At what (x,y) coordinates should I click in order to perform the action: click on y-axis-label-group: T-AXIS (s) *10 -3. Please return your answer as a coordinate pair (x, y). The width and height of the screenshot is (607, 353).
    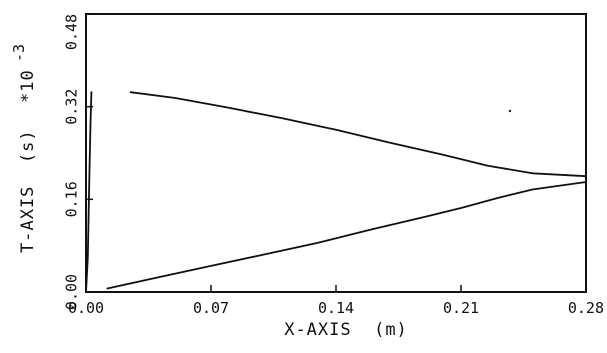
    Looking at the image, I should click on (24, 148).